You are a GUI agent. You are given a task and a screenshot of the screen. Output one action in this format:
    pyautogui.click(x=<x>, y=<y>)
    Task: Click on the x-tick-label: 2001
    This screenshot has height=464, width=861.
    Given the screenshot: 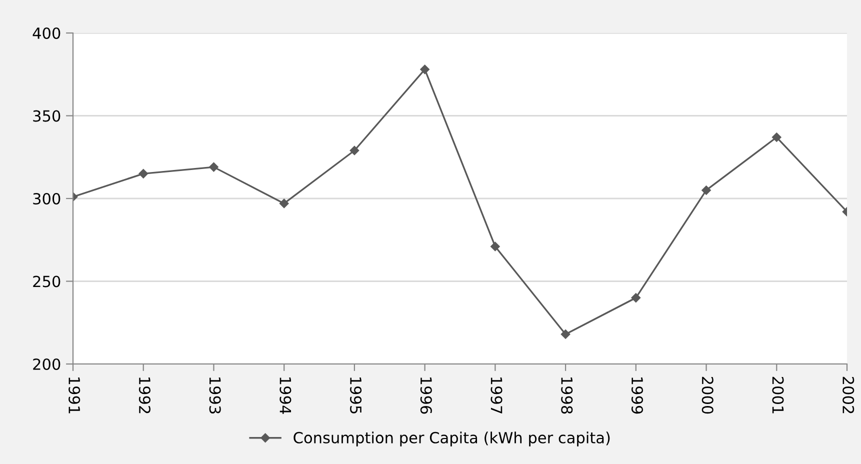 What is the action you would take?
    pyautogui.click(x=778, y=395)
    